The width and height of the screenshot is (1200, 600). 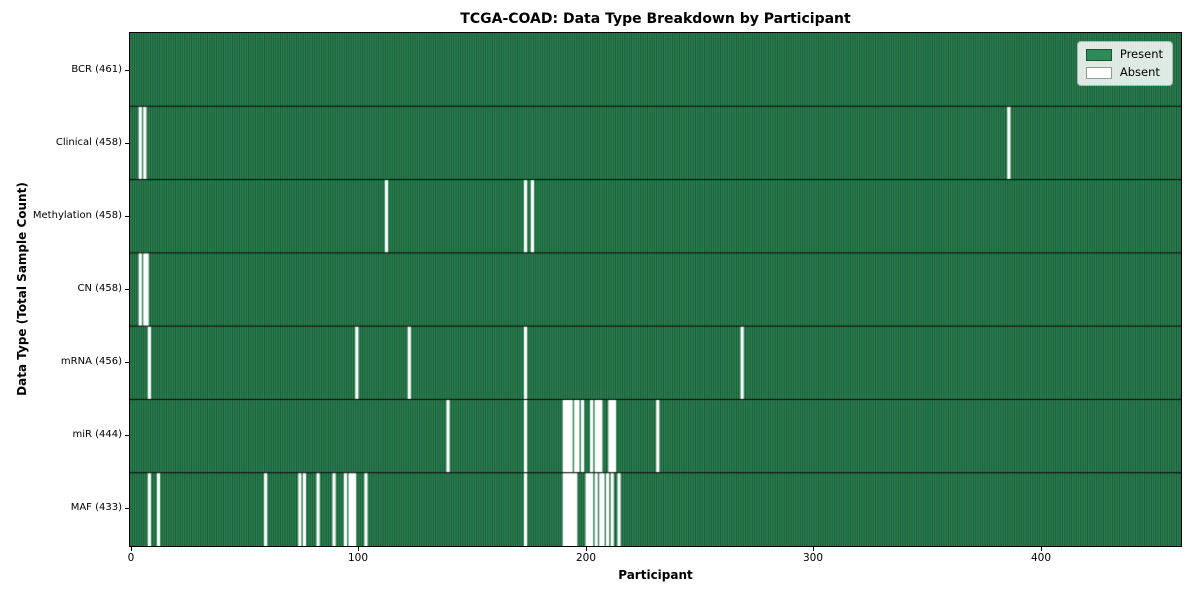 I want to click on ytick-label-clinical: Clinical (458), so click(x=88, y=142).